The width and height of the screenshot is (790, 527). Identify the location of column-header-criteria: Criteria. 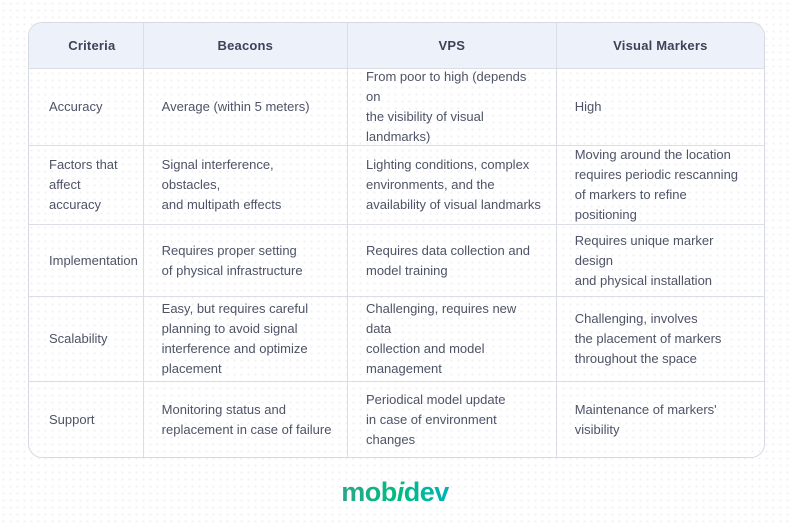
(86, 45).